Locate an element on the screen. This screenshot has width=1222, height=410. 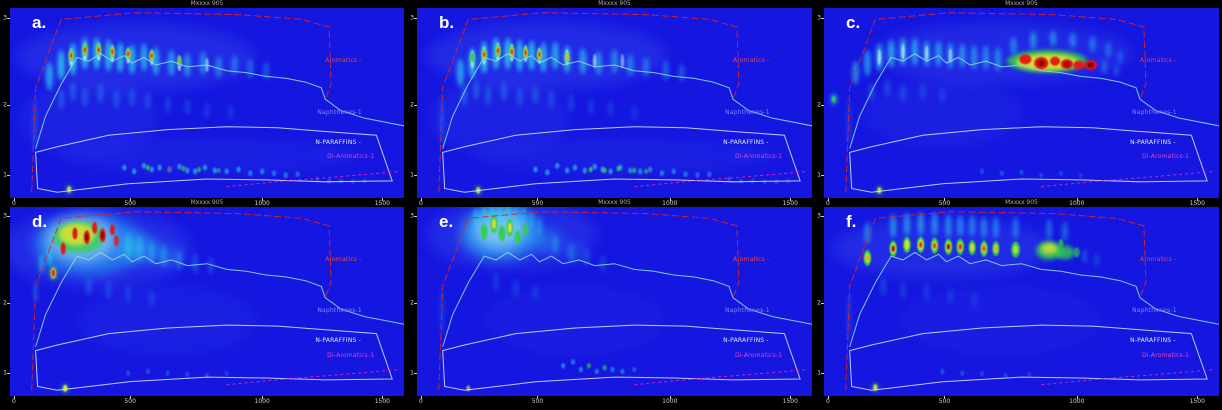
chromatogram-plot-a is located at coordinates (210, 103).